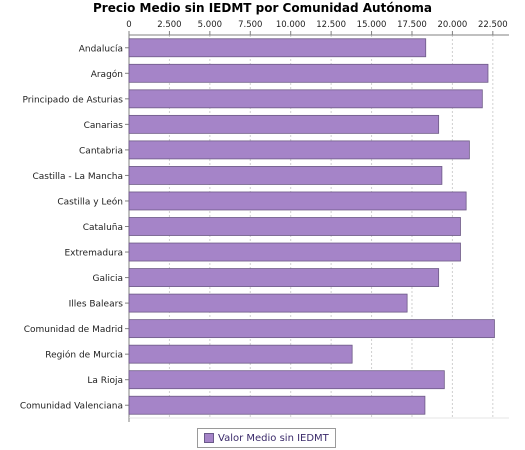  Describe the element at coordinates (250, 25) in the screenshot. I see `x-tick-label: 7.500` at that location.